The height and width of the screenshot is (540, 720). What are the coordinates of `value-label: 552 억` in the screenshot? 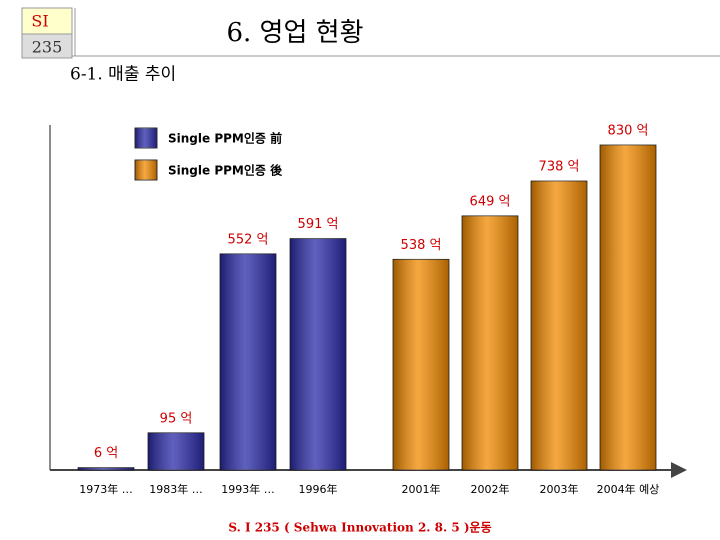 It's located at (248, 239).